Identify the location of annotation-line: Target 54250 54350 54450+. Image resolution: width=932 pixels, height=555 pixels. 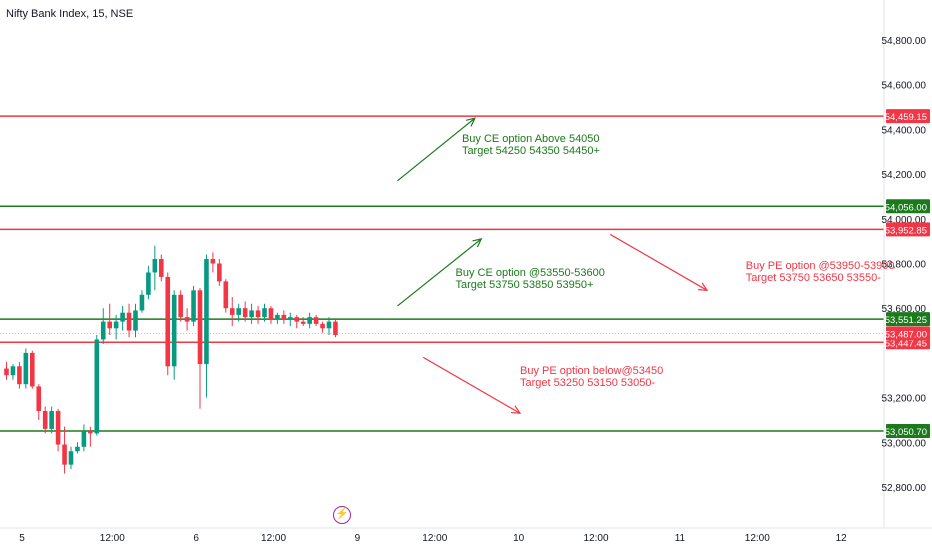
(530, 151).